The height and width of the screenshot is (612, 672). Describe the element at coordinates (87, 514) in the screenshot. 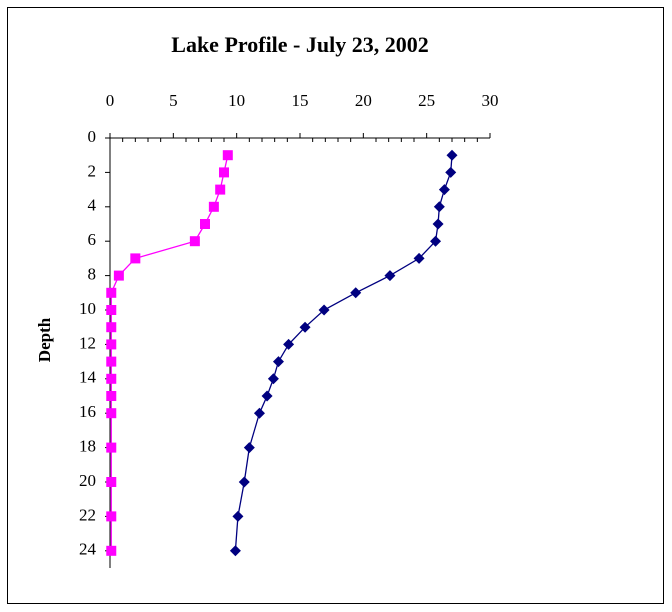

I see `y-tick-label: 22` at that location.